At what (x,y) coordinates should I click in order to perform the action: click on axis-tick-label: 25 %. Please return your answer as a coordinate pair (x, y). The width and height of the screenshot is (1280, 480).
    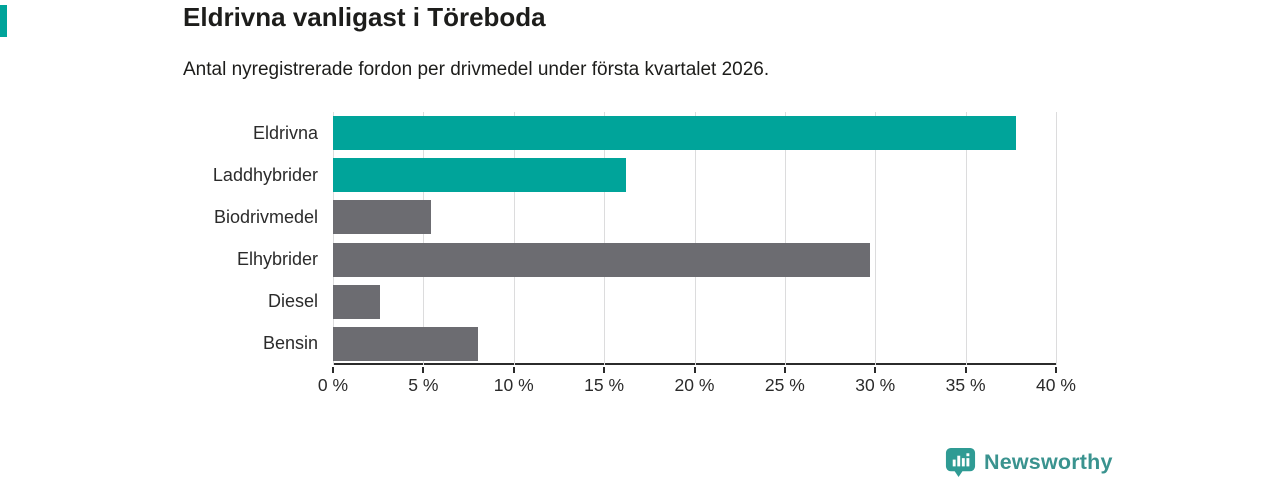
    Looking at the image, I should click on (784, 385).